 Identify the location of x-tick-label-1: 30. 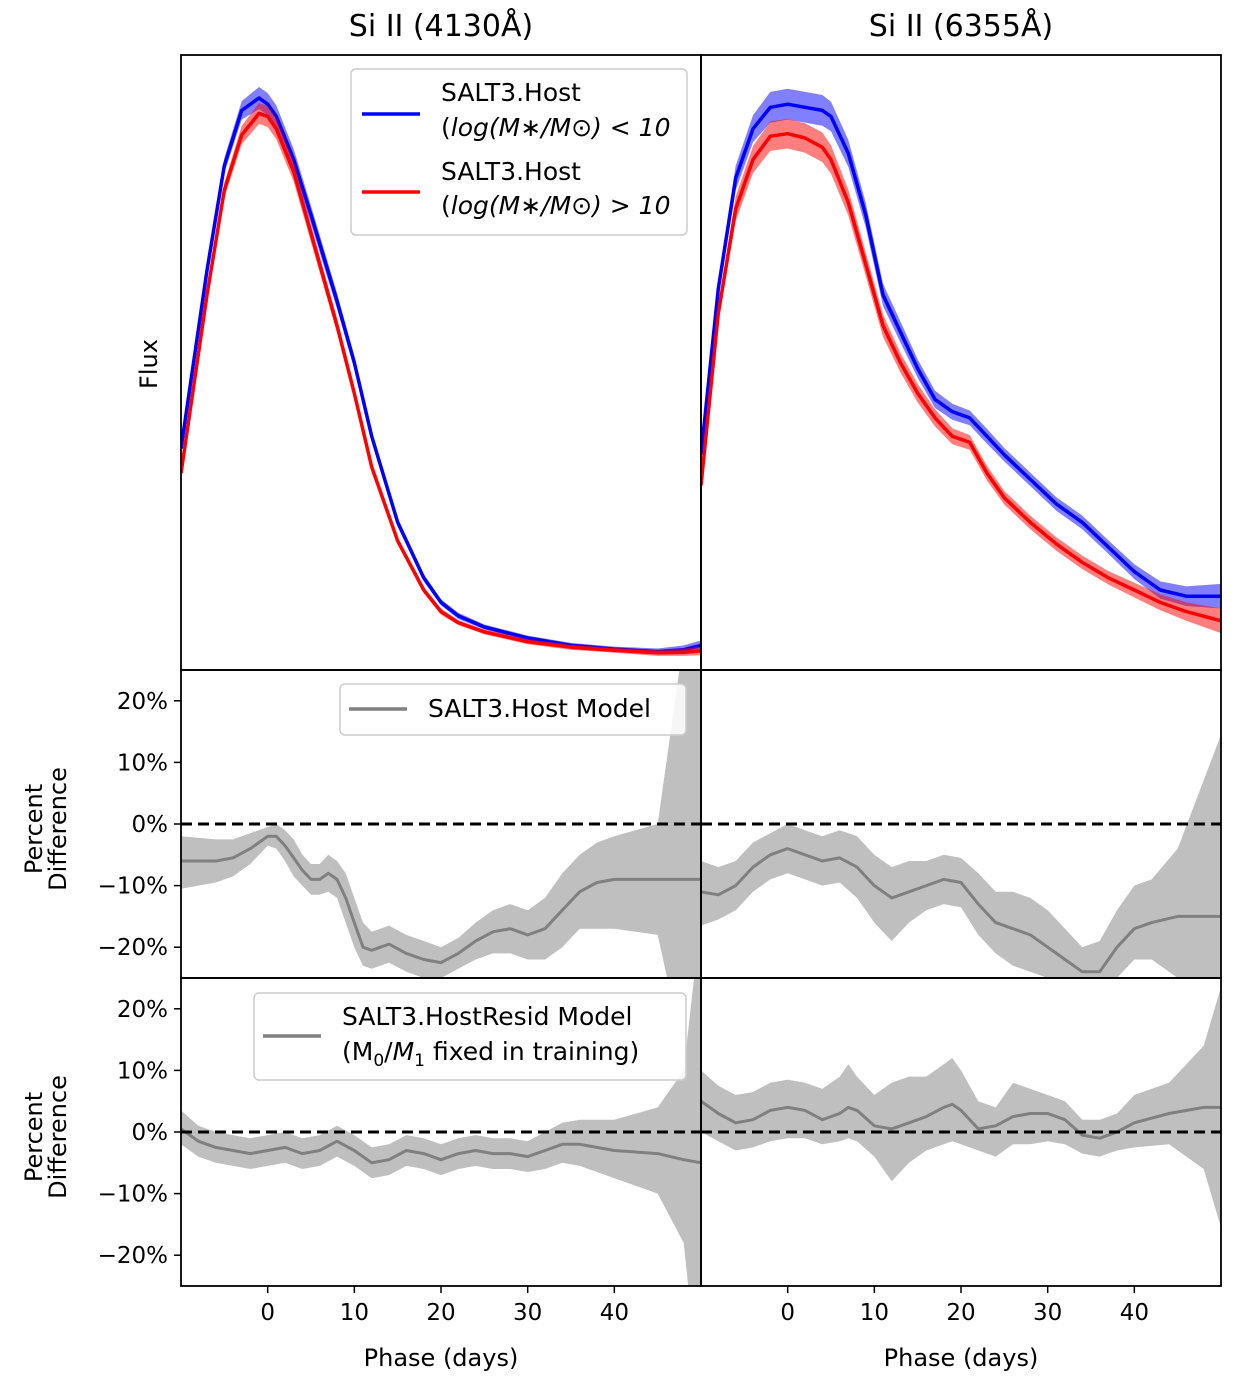
(1047, 1313).